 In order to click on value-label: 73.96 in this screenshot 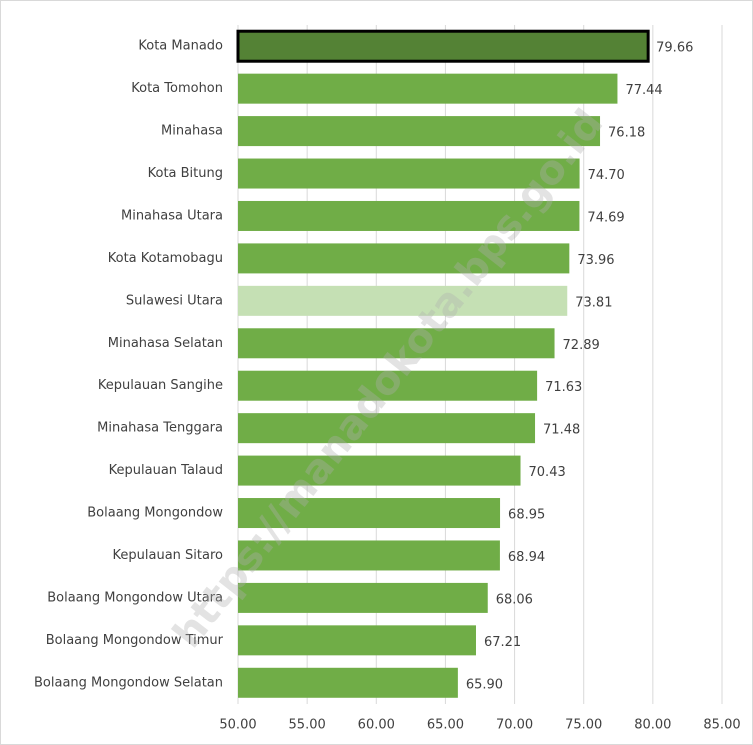, I will do `click(595, 260)`.